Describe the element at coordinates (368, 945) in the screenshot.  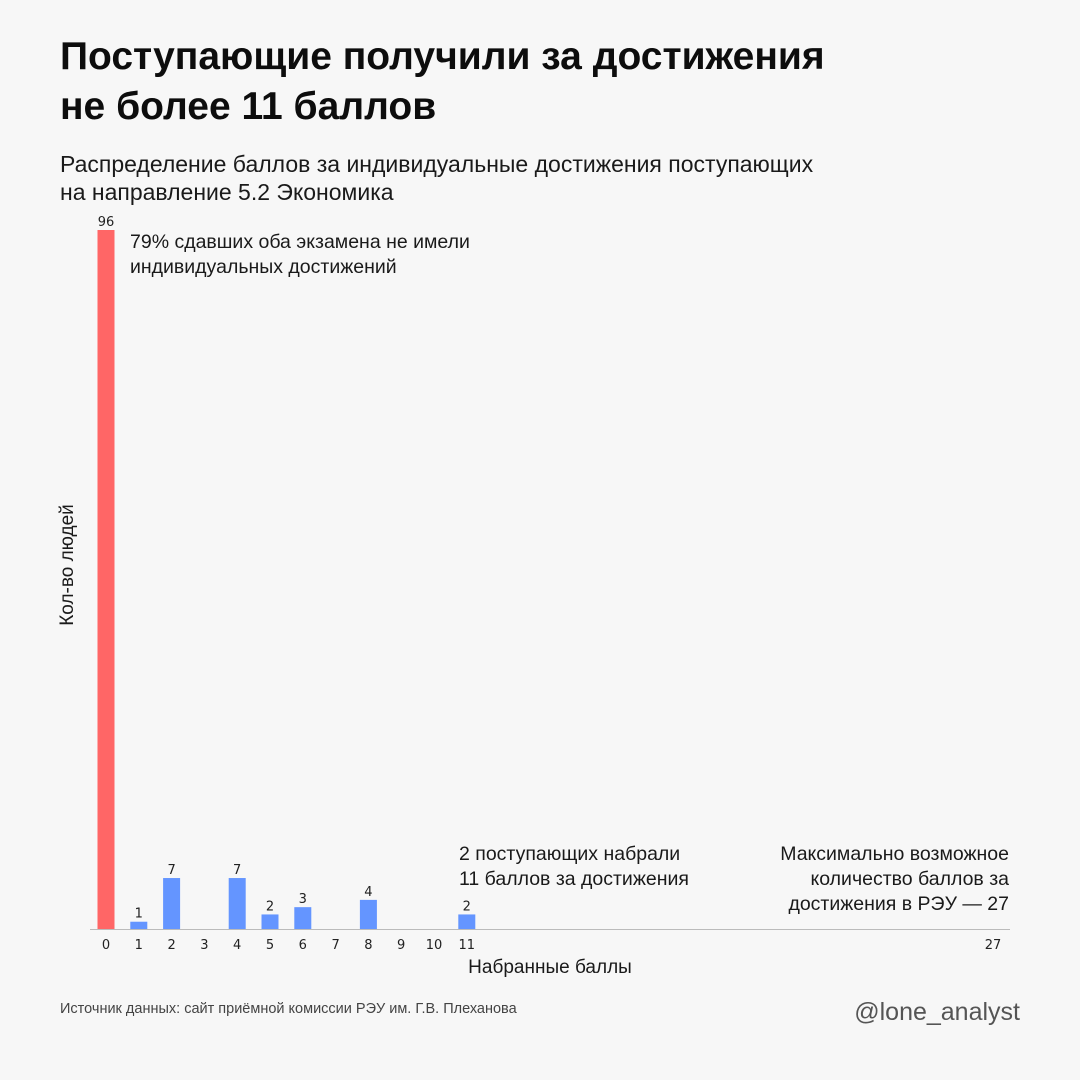
I see `x-tick-label: 8` at that location.